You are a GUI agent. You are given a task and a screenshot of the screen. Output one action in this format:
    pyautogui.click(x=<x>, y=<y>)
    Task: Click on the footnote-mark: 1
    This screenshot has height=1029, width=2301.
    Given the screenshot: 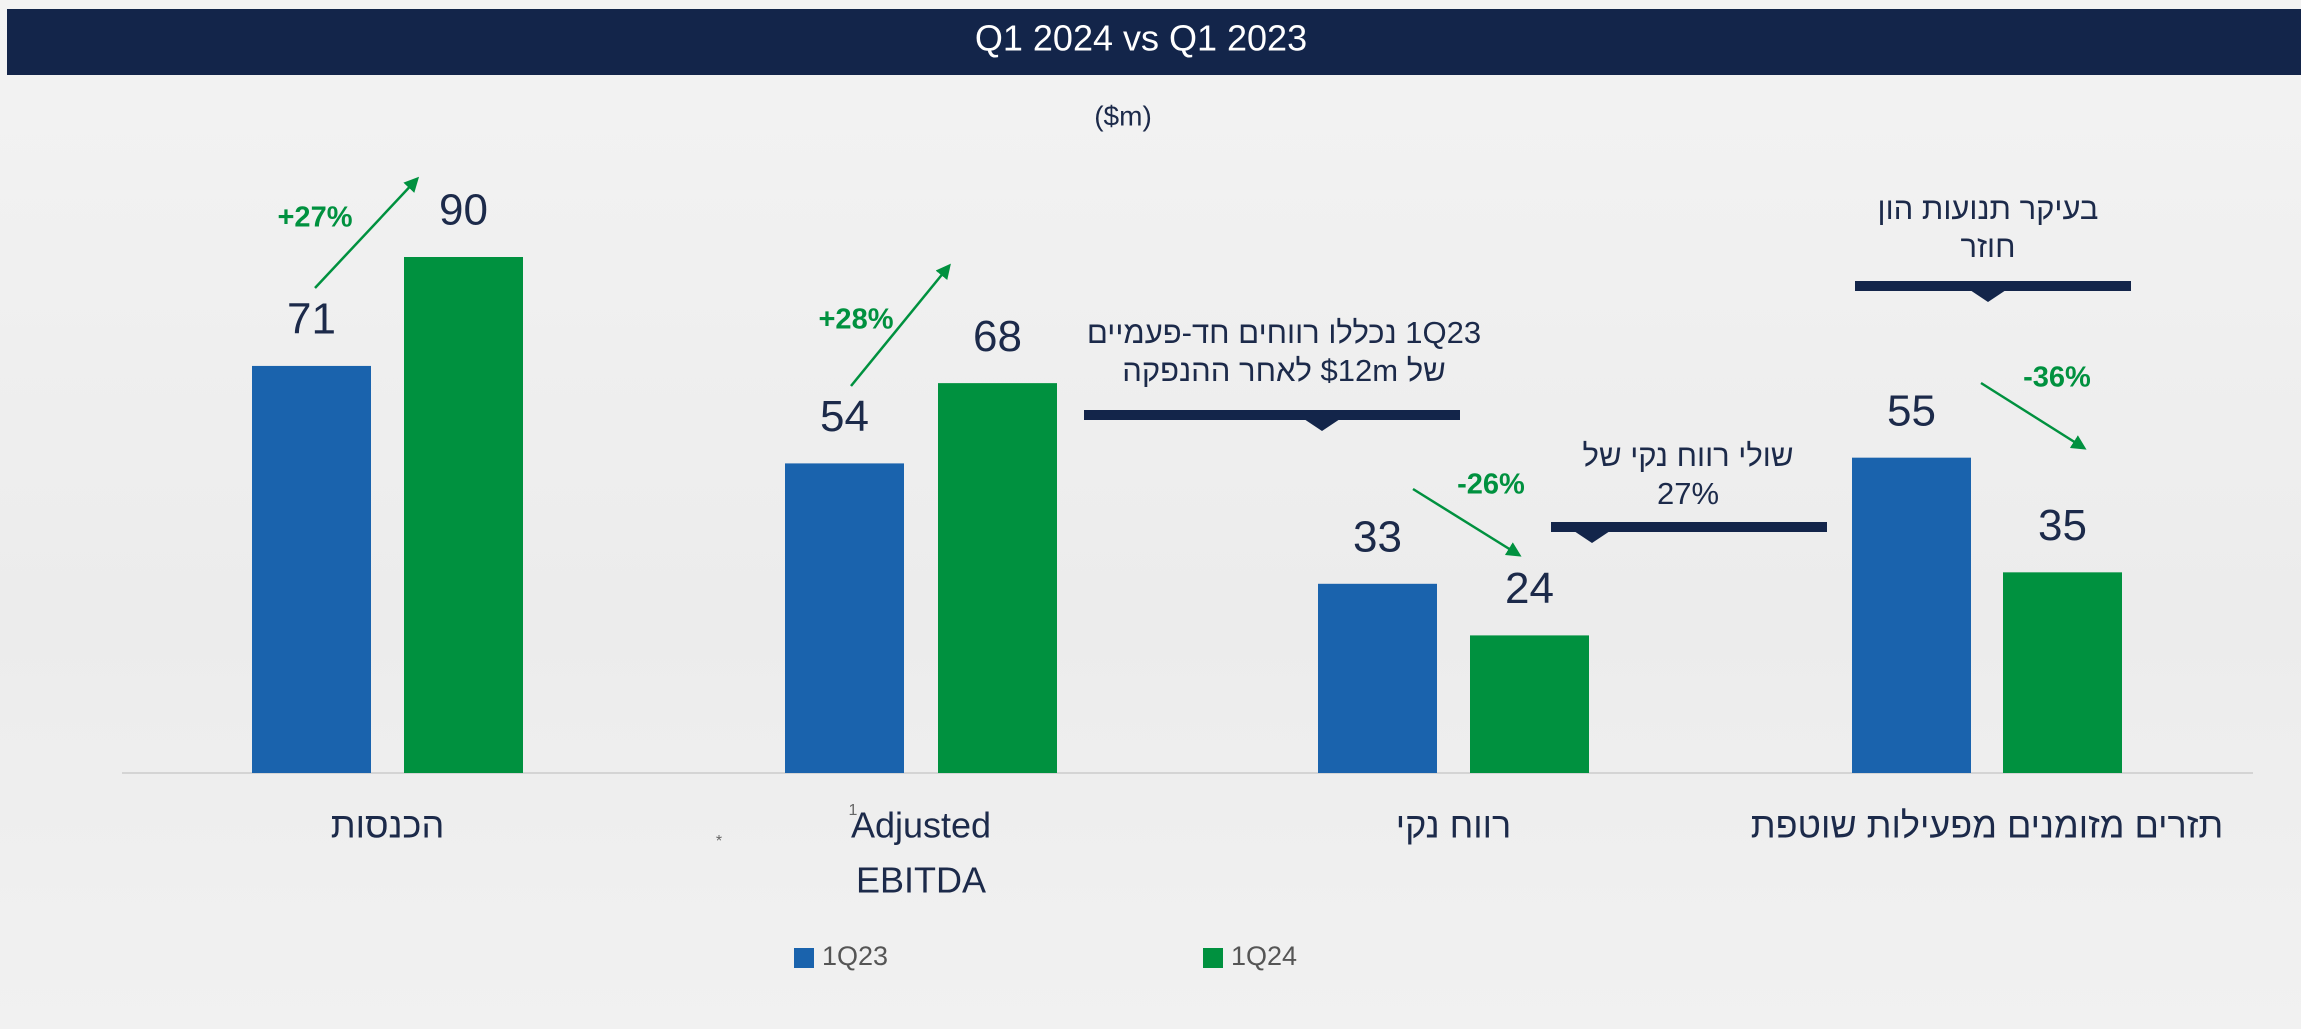 What is the action you would take?
    pyautogui.click(x=853, y=810)
    